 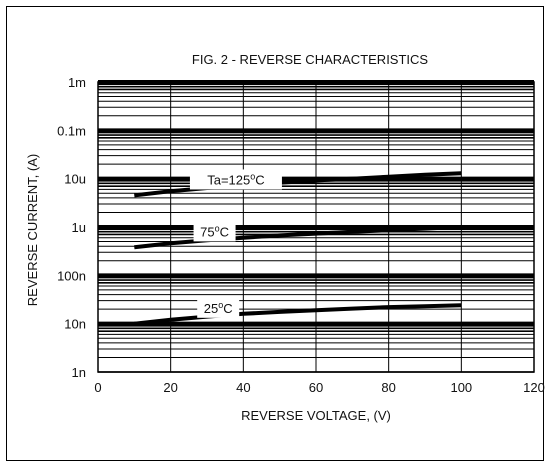 What do you see at coordinates (534, 387) in the screenshot?
I see `x-tick-label: 120` at bounding box center [534, 387].